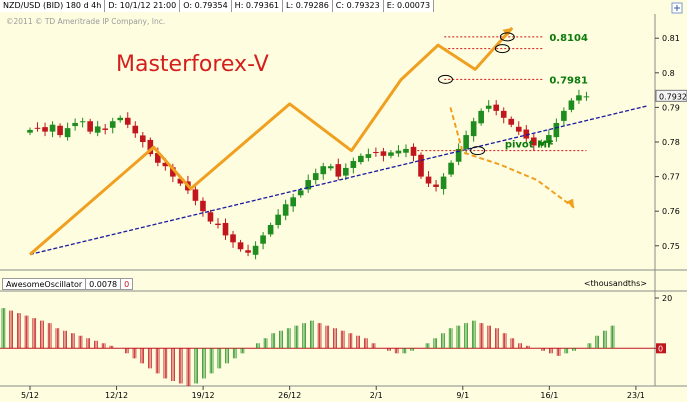  Describe the element at coordinates (206, 6) in the screenshot. I see `open-label: O: 0.79354` at that location.